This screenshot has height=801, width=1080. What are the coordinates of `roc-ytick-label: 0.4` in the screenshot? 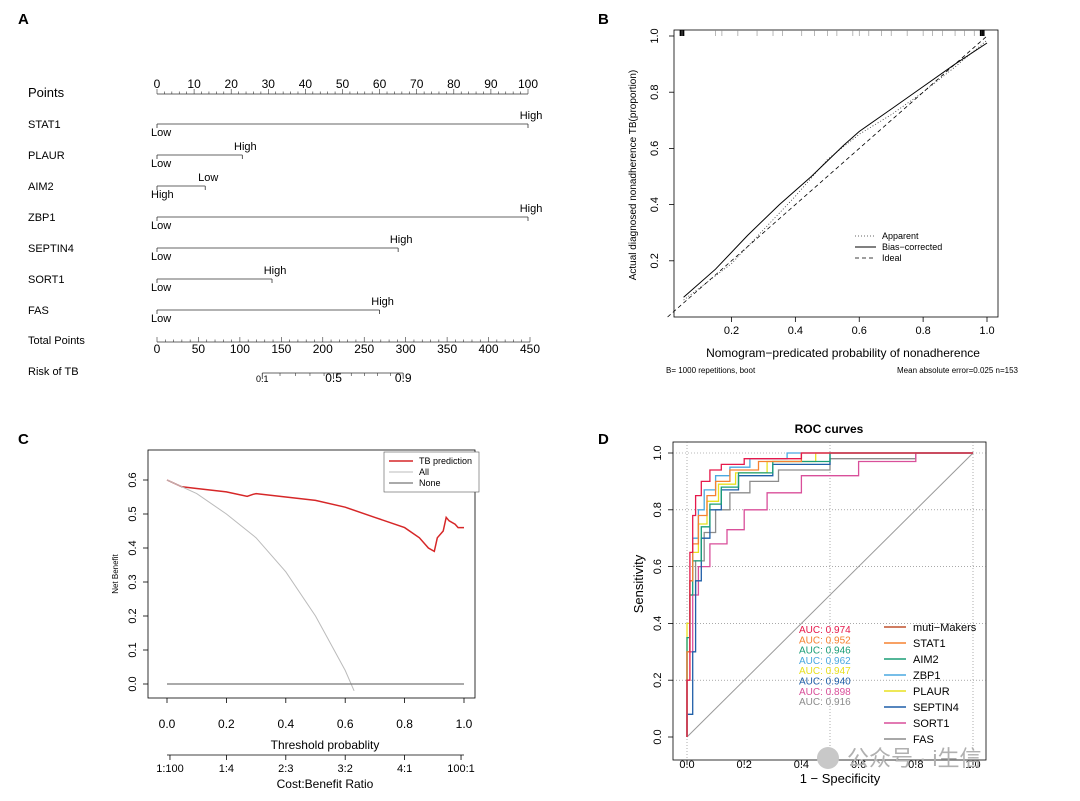 It's located at (658, 623).